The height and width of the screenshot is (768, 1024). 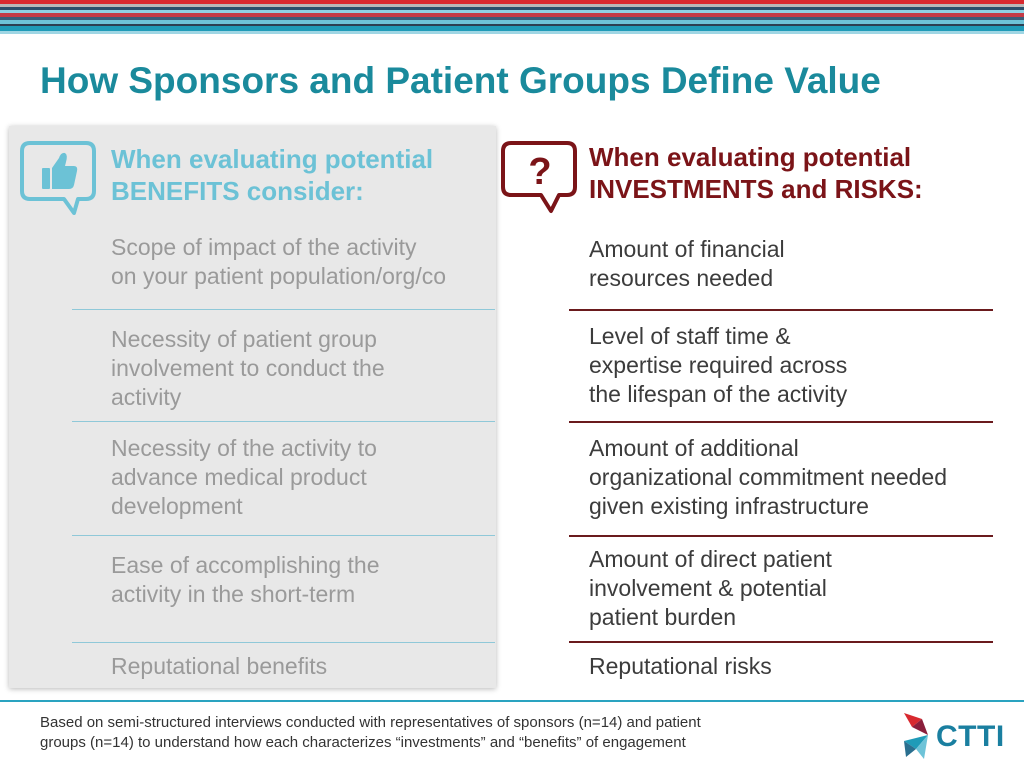 I want to click on benefit-item-line: Scope of impact of the activity, so click(x=264, y=247).